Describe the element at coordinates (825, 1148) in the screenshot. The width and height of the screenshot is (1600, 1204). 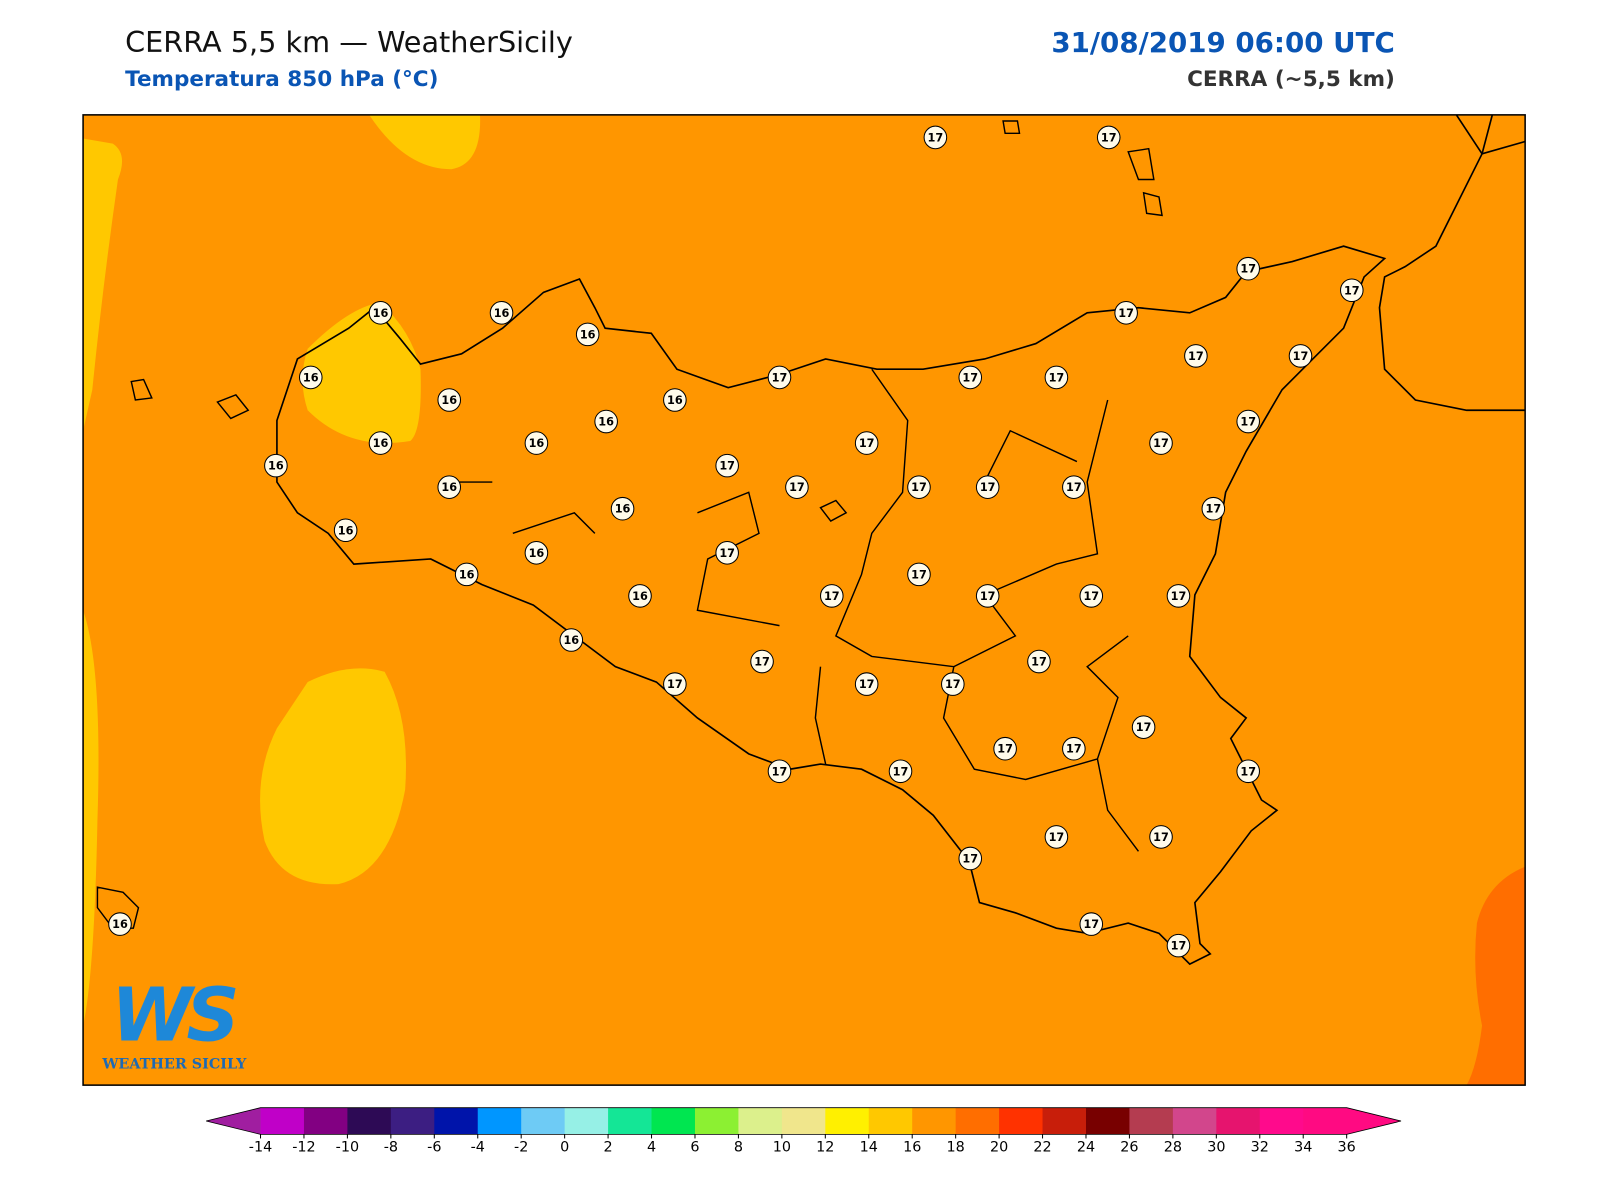
I see `colorbar-tick-label: 12` at that location.